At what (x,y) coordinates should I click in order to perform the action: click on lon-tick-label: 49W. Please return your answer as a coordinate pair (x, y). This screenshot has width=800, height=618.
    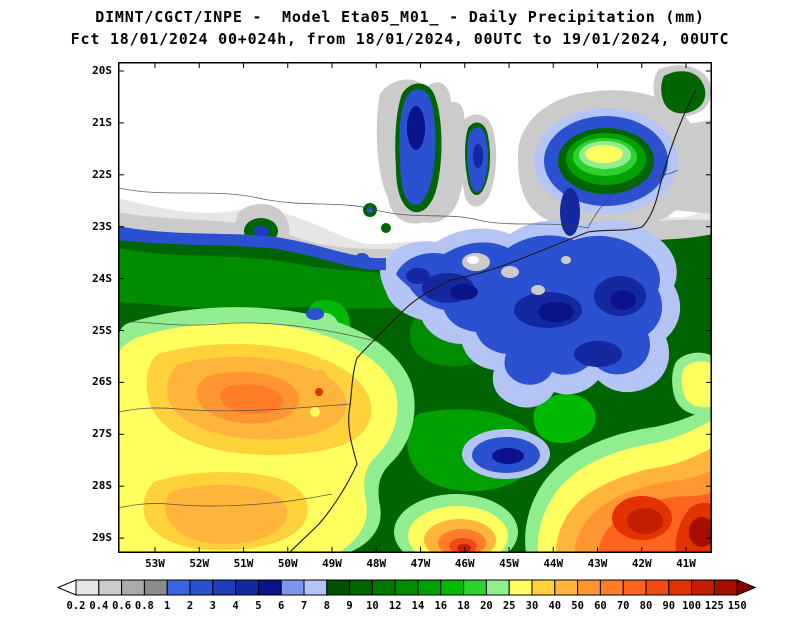
    Looking at the image, I should click on (332, 563).